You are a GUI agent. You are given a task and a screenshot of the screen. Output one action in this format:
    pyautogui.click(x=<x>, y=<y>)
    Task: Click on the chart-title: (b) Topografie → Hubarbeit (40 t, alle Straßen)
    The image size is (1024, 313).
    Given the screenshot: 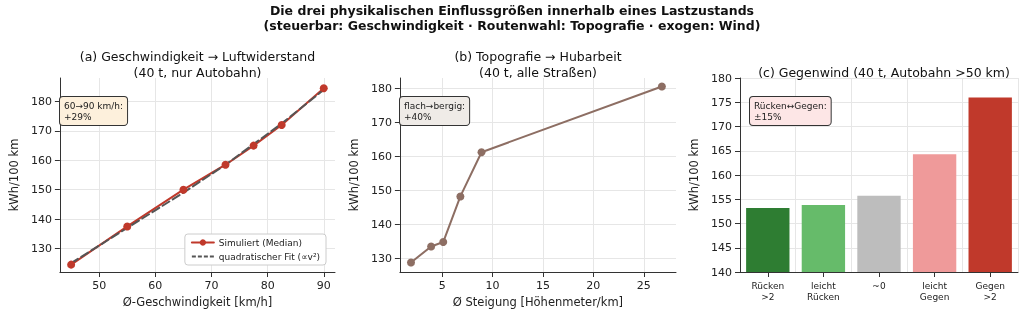 What is the action you would take?
    pyautogui.click(x=538, y=64)
    